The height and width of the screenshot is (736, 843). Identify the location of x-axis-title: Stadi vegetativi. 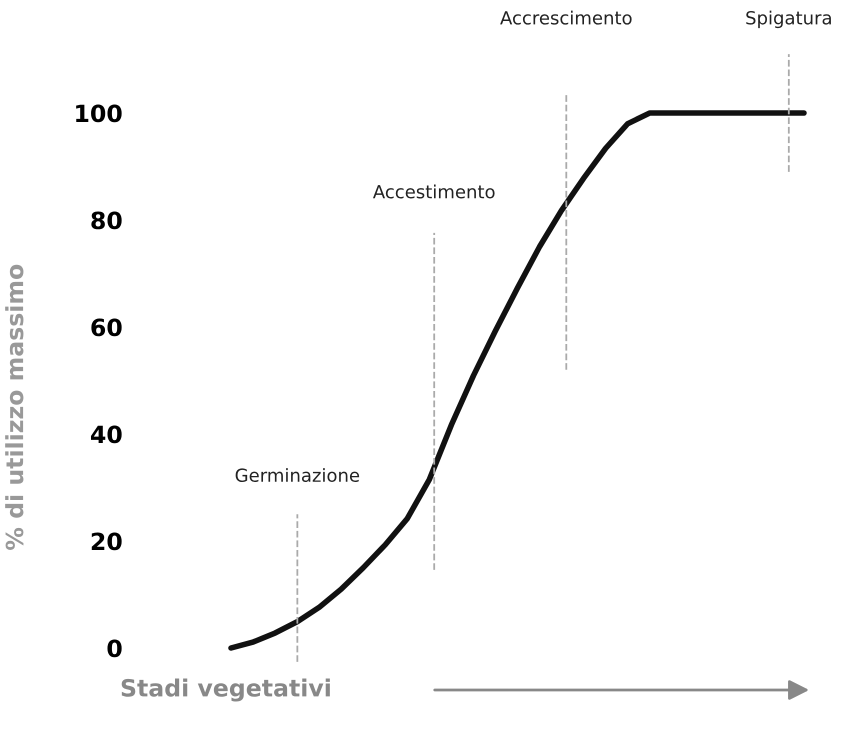
(226, 690).